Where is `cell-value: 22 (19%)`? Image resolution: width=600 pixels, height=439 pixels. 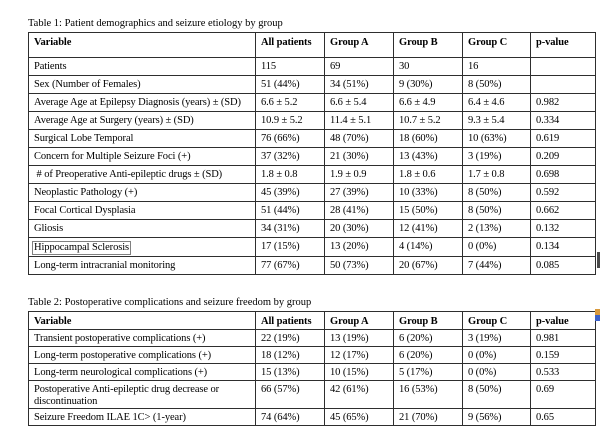
cell-value: 22 (19%) is located at coordinates (290, 337).